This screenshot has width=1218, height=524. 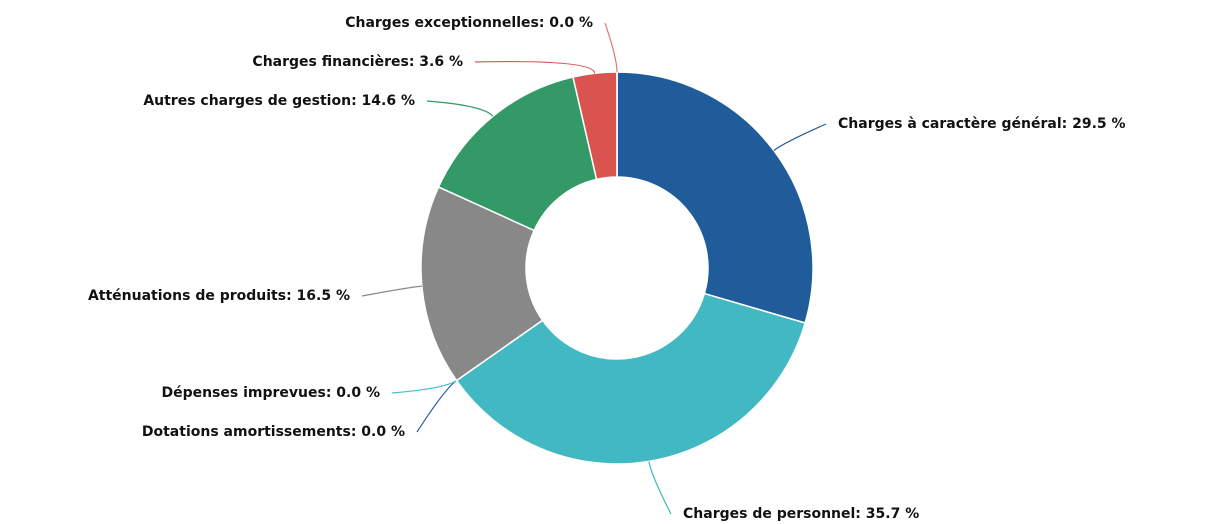 I want to click on data-label: Charges de personnel: 35.7 %, so click(x=801, y=514).